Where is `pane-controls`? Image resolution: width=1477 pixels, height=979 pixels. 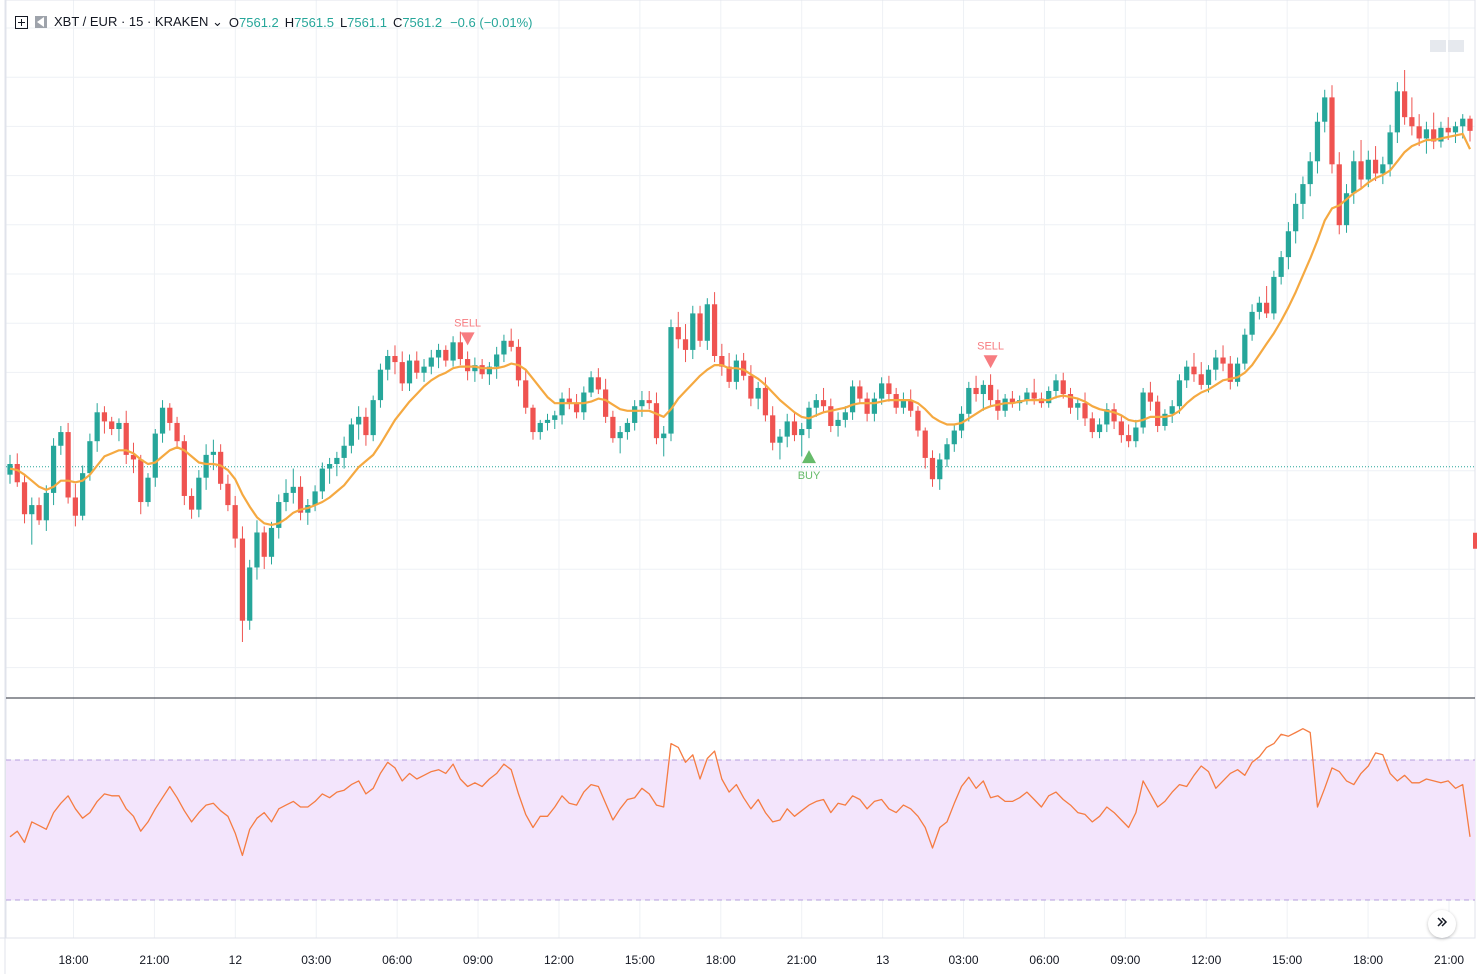
pane-controls is located at coordinates (1447, 46).